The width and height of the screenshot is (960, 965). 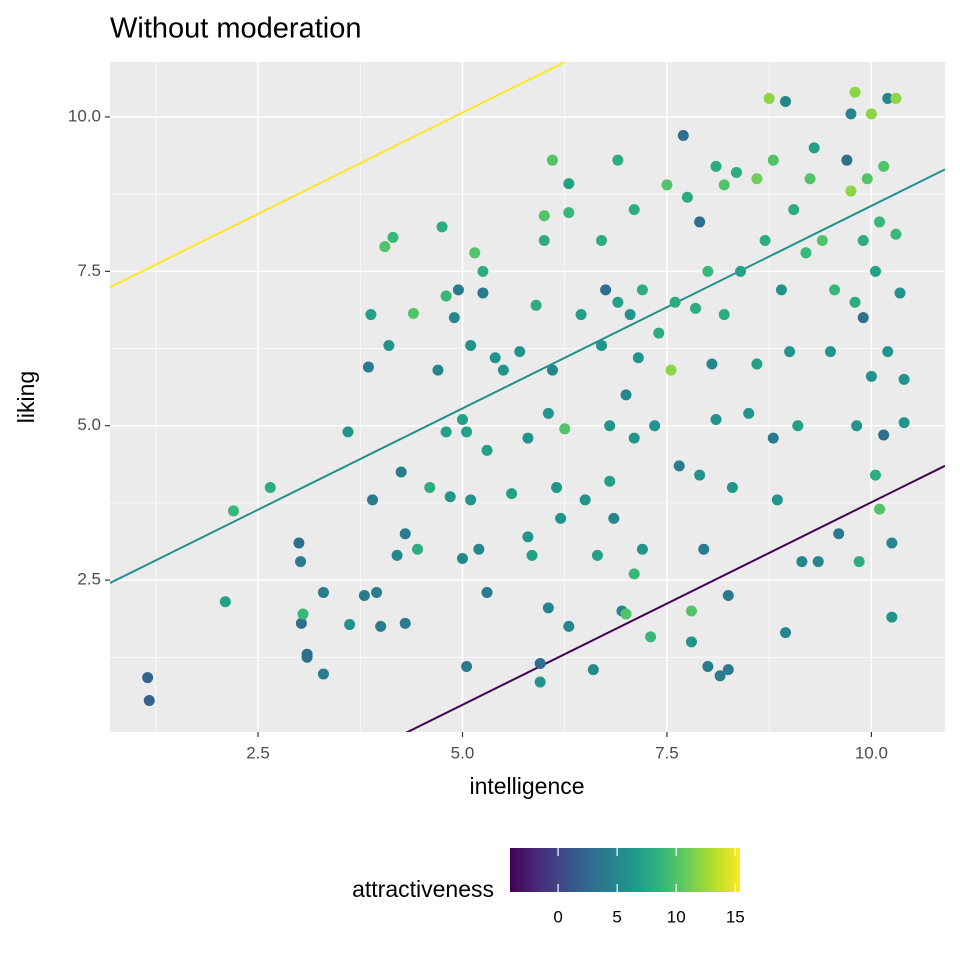 What do you see at coordinates (616, 916) in the screenshot?
I see `colorbar-tick-label: 5` at bounding box center [616, 916].